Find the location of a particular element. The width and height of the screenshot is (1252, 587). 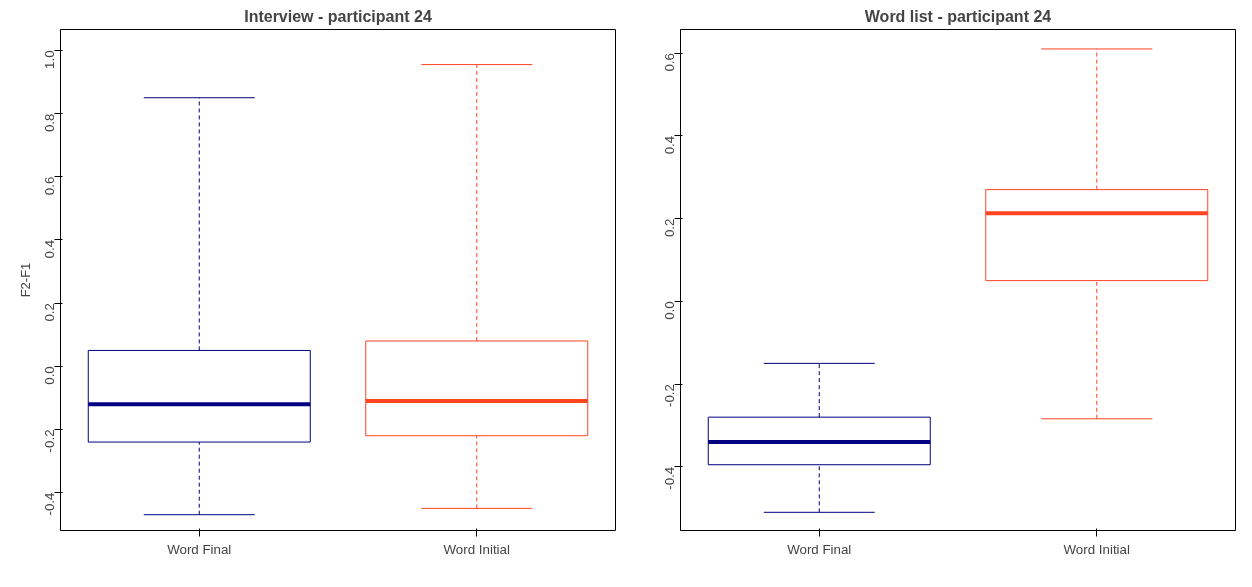

chart-title: Word list - participant 24 is located at coordinates (958, 16).